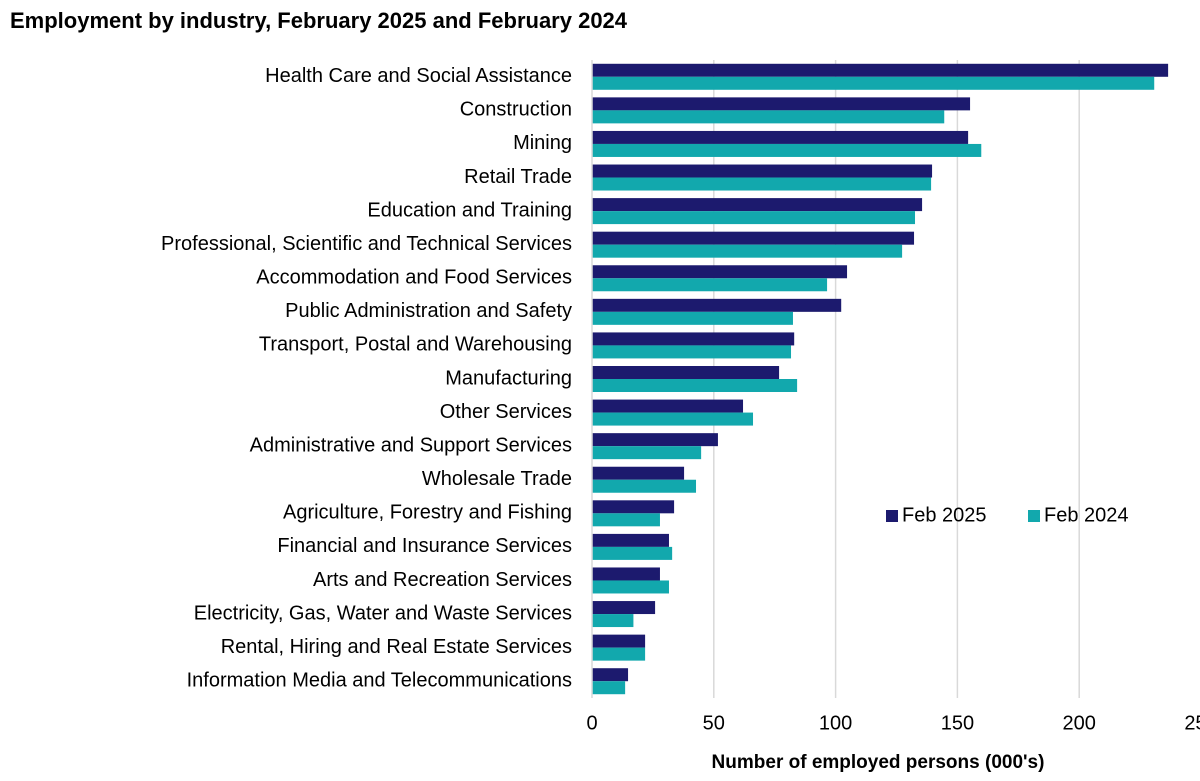 Image resolution: width=1200 pixels, height=781 pixels. I want to click on y-tick-label: Accommodation and Food Services, so click(414, 278).